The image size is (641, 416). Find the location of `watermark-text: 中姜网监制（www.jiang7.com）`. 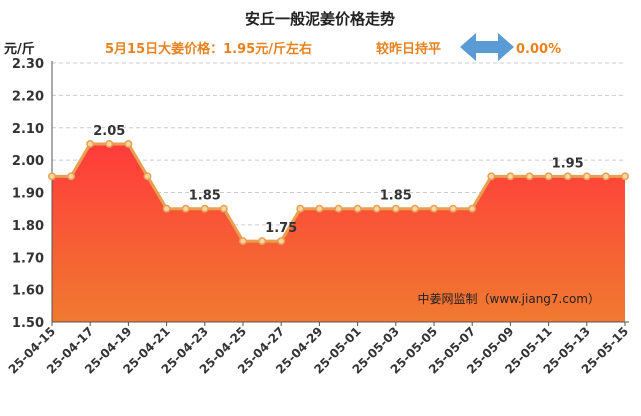

watermark-text: 中姜网监制（www.jiang7.com） is located at coordinates (509, 298).